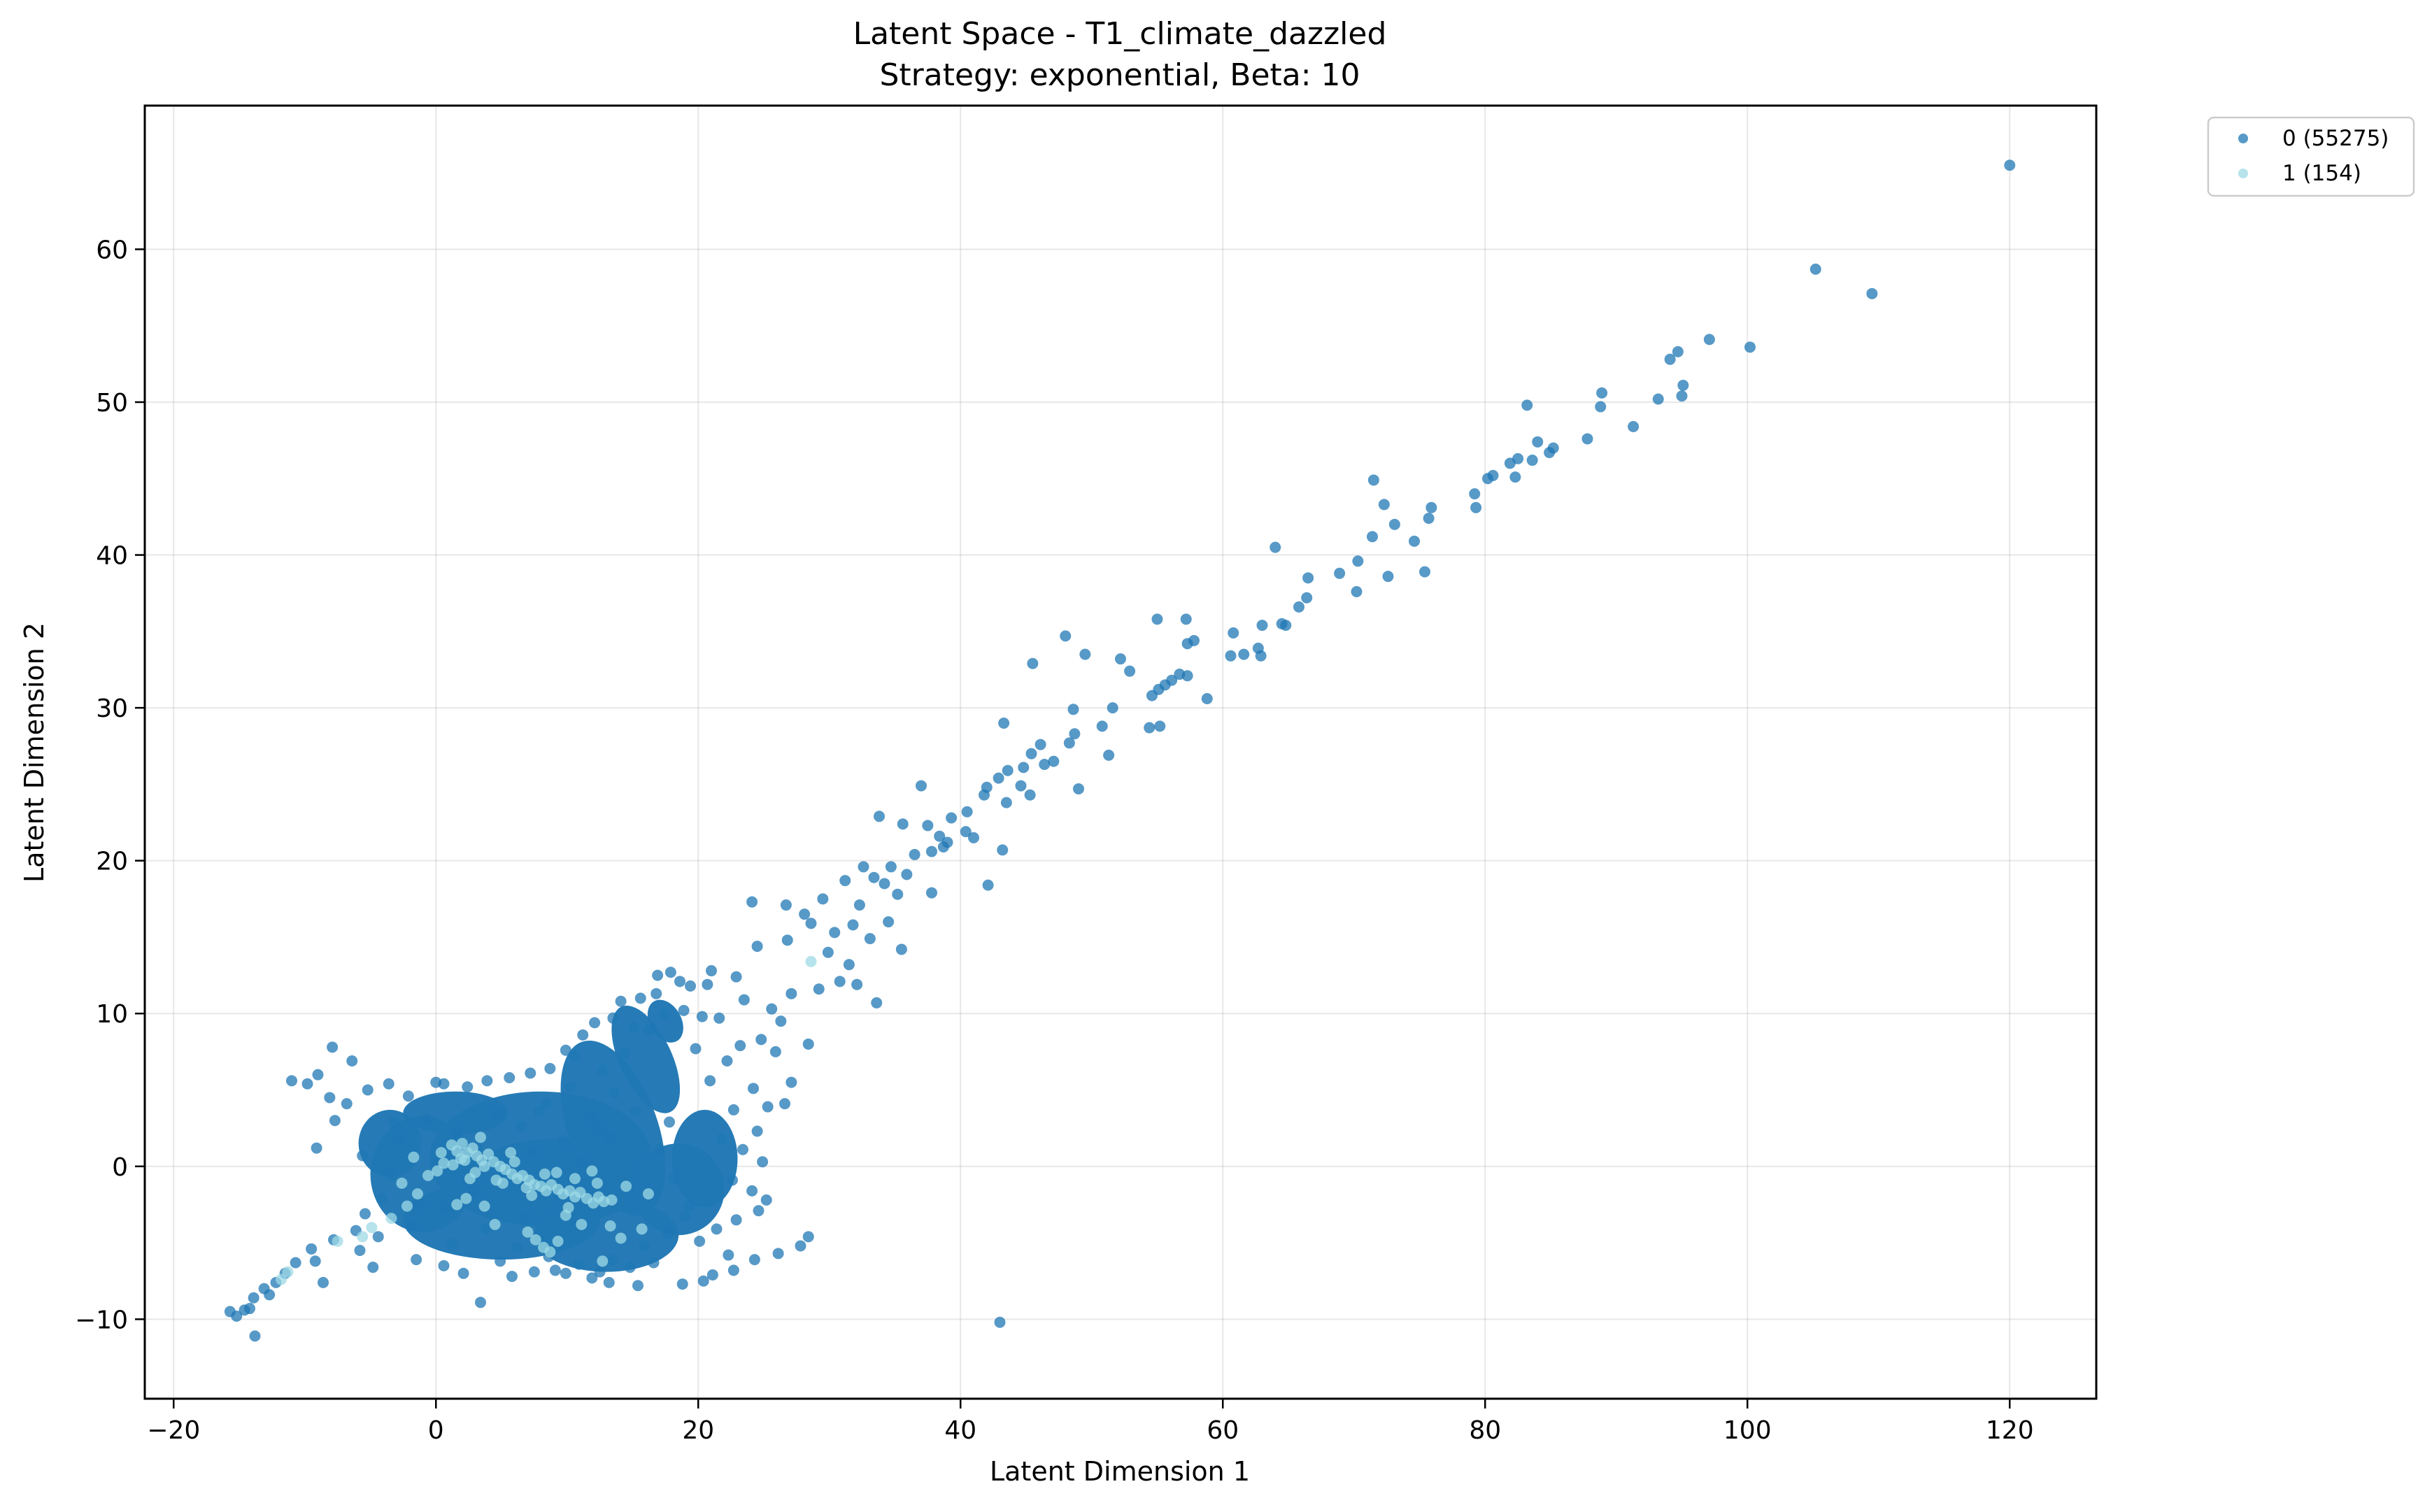 This screenshot has width=2432, height=1512. What do you see at coordinates (1223, 1430) in the screenshot?
I see `x-tick-label: 60` at bounding box center [1223, 1430].